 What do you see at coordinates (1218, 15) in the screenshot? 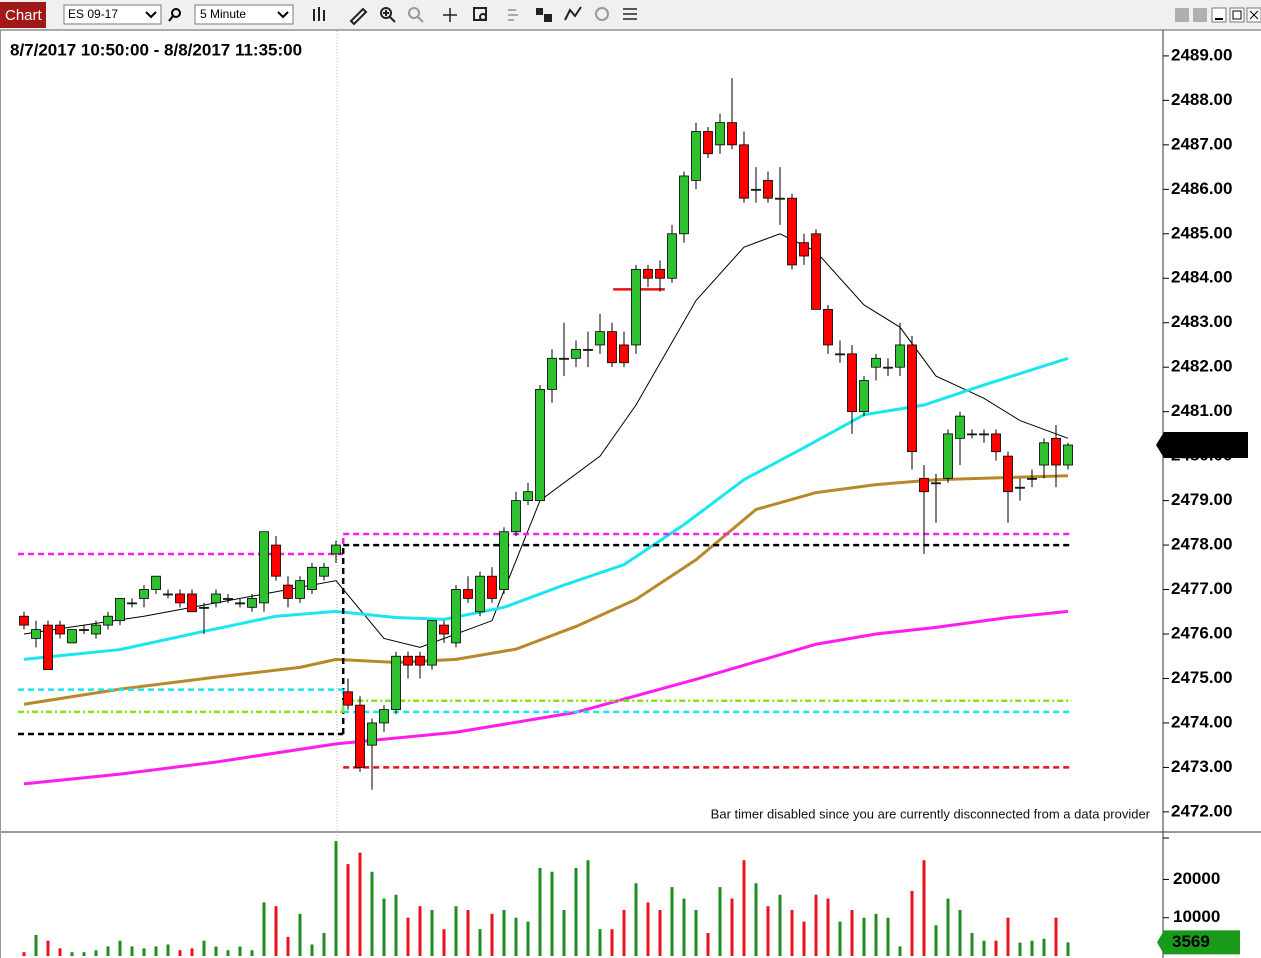
I see `window-buttons` at bounding box center [1218, 15].